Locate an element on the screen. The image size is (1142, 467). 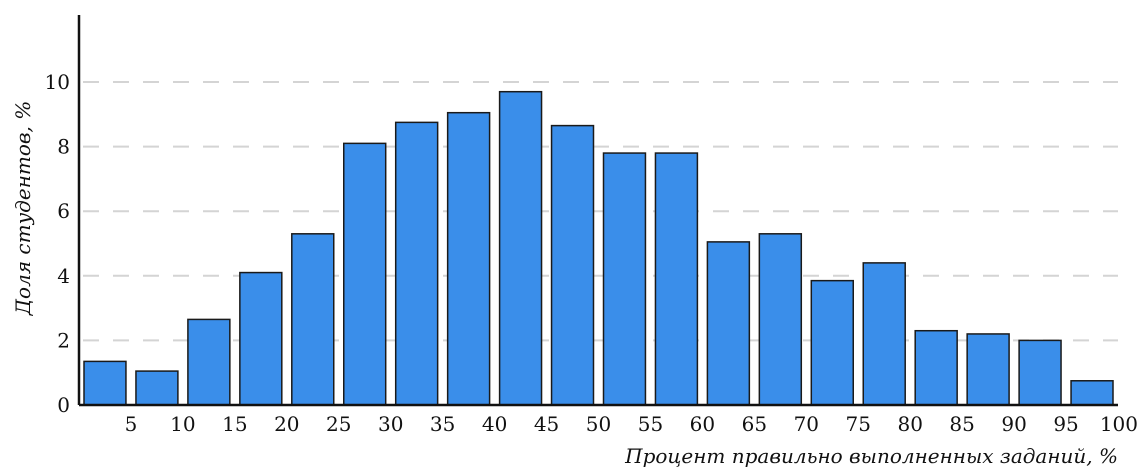
x-tick-label: 35 is located at coordinates (442, 424).